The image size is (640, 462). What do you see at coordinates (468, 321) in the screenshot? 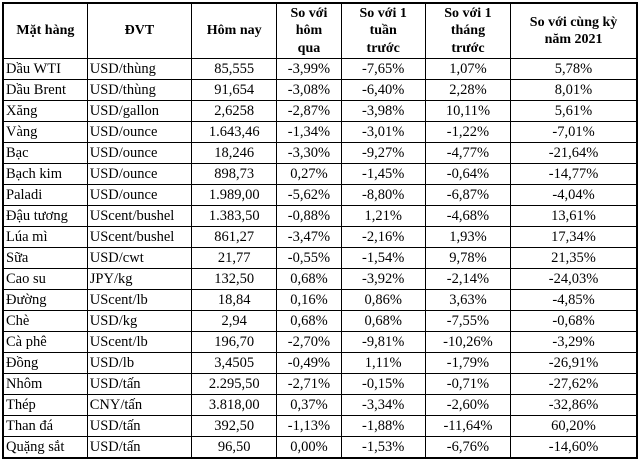
I see `pct-vs-month-cell: -7,55%` at bounding box center [468, 321].